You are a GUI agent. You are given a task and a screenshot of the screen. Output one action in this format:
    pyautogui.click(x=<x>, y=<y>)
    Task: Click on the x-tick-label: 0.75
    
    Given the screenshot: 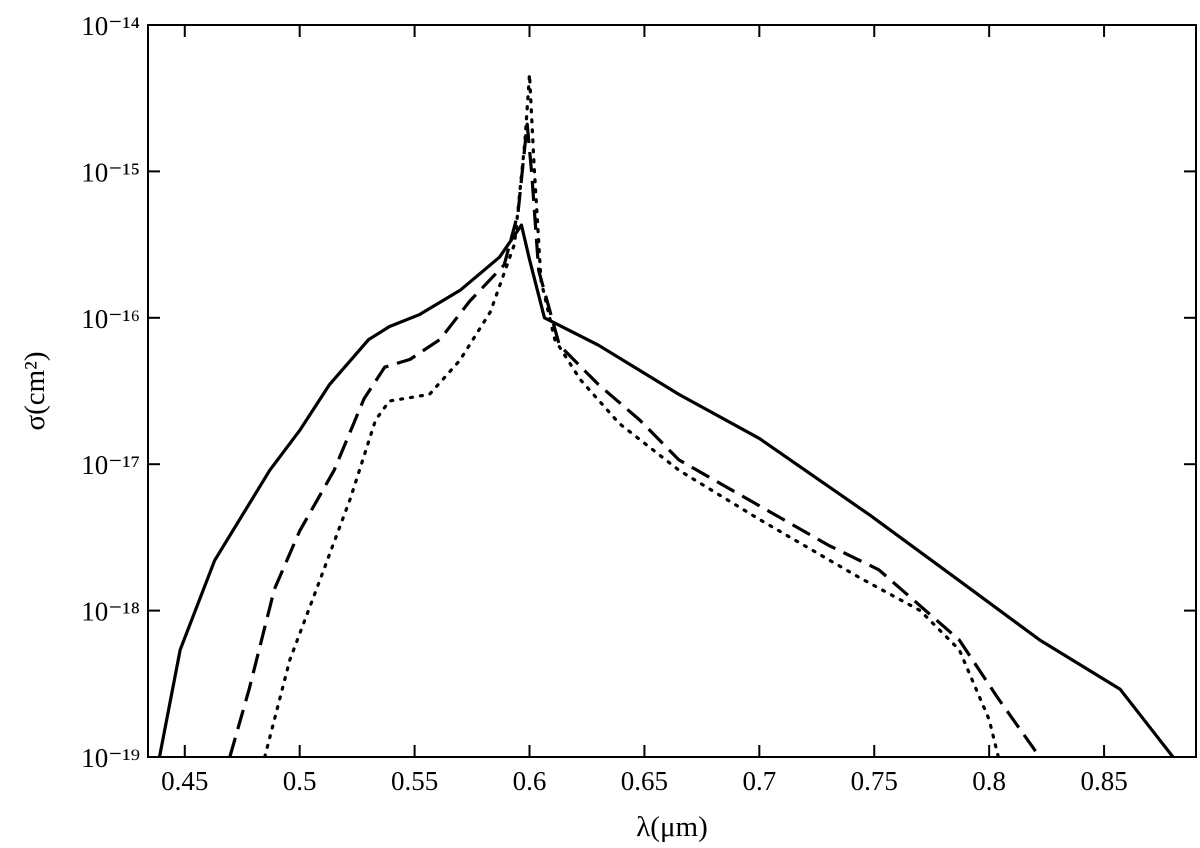 What is the action you would take?
    pyautogui.click(x=874, y=781)
    